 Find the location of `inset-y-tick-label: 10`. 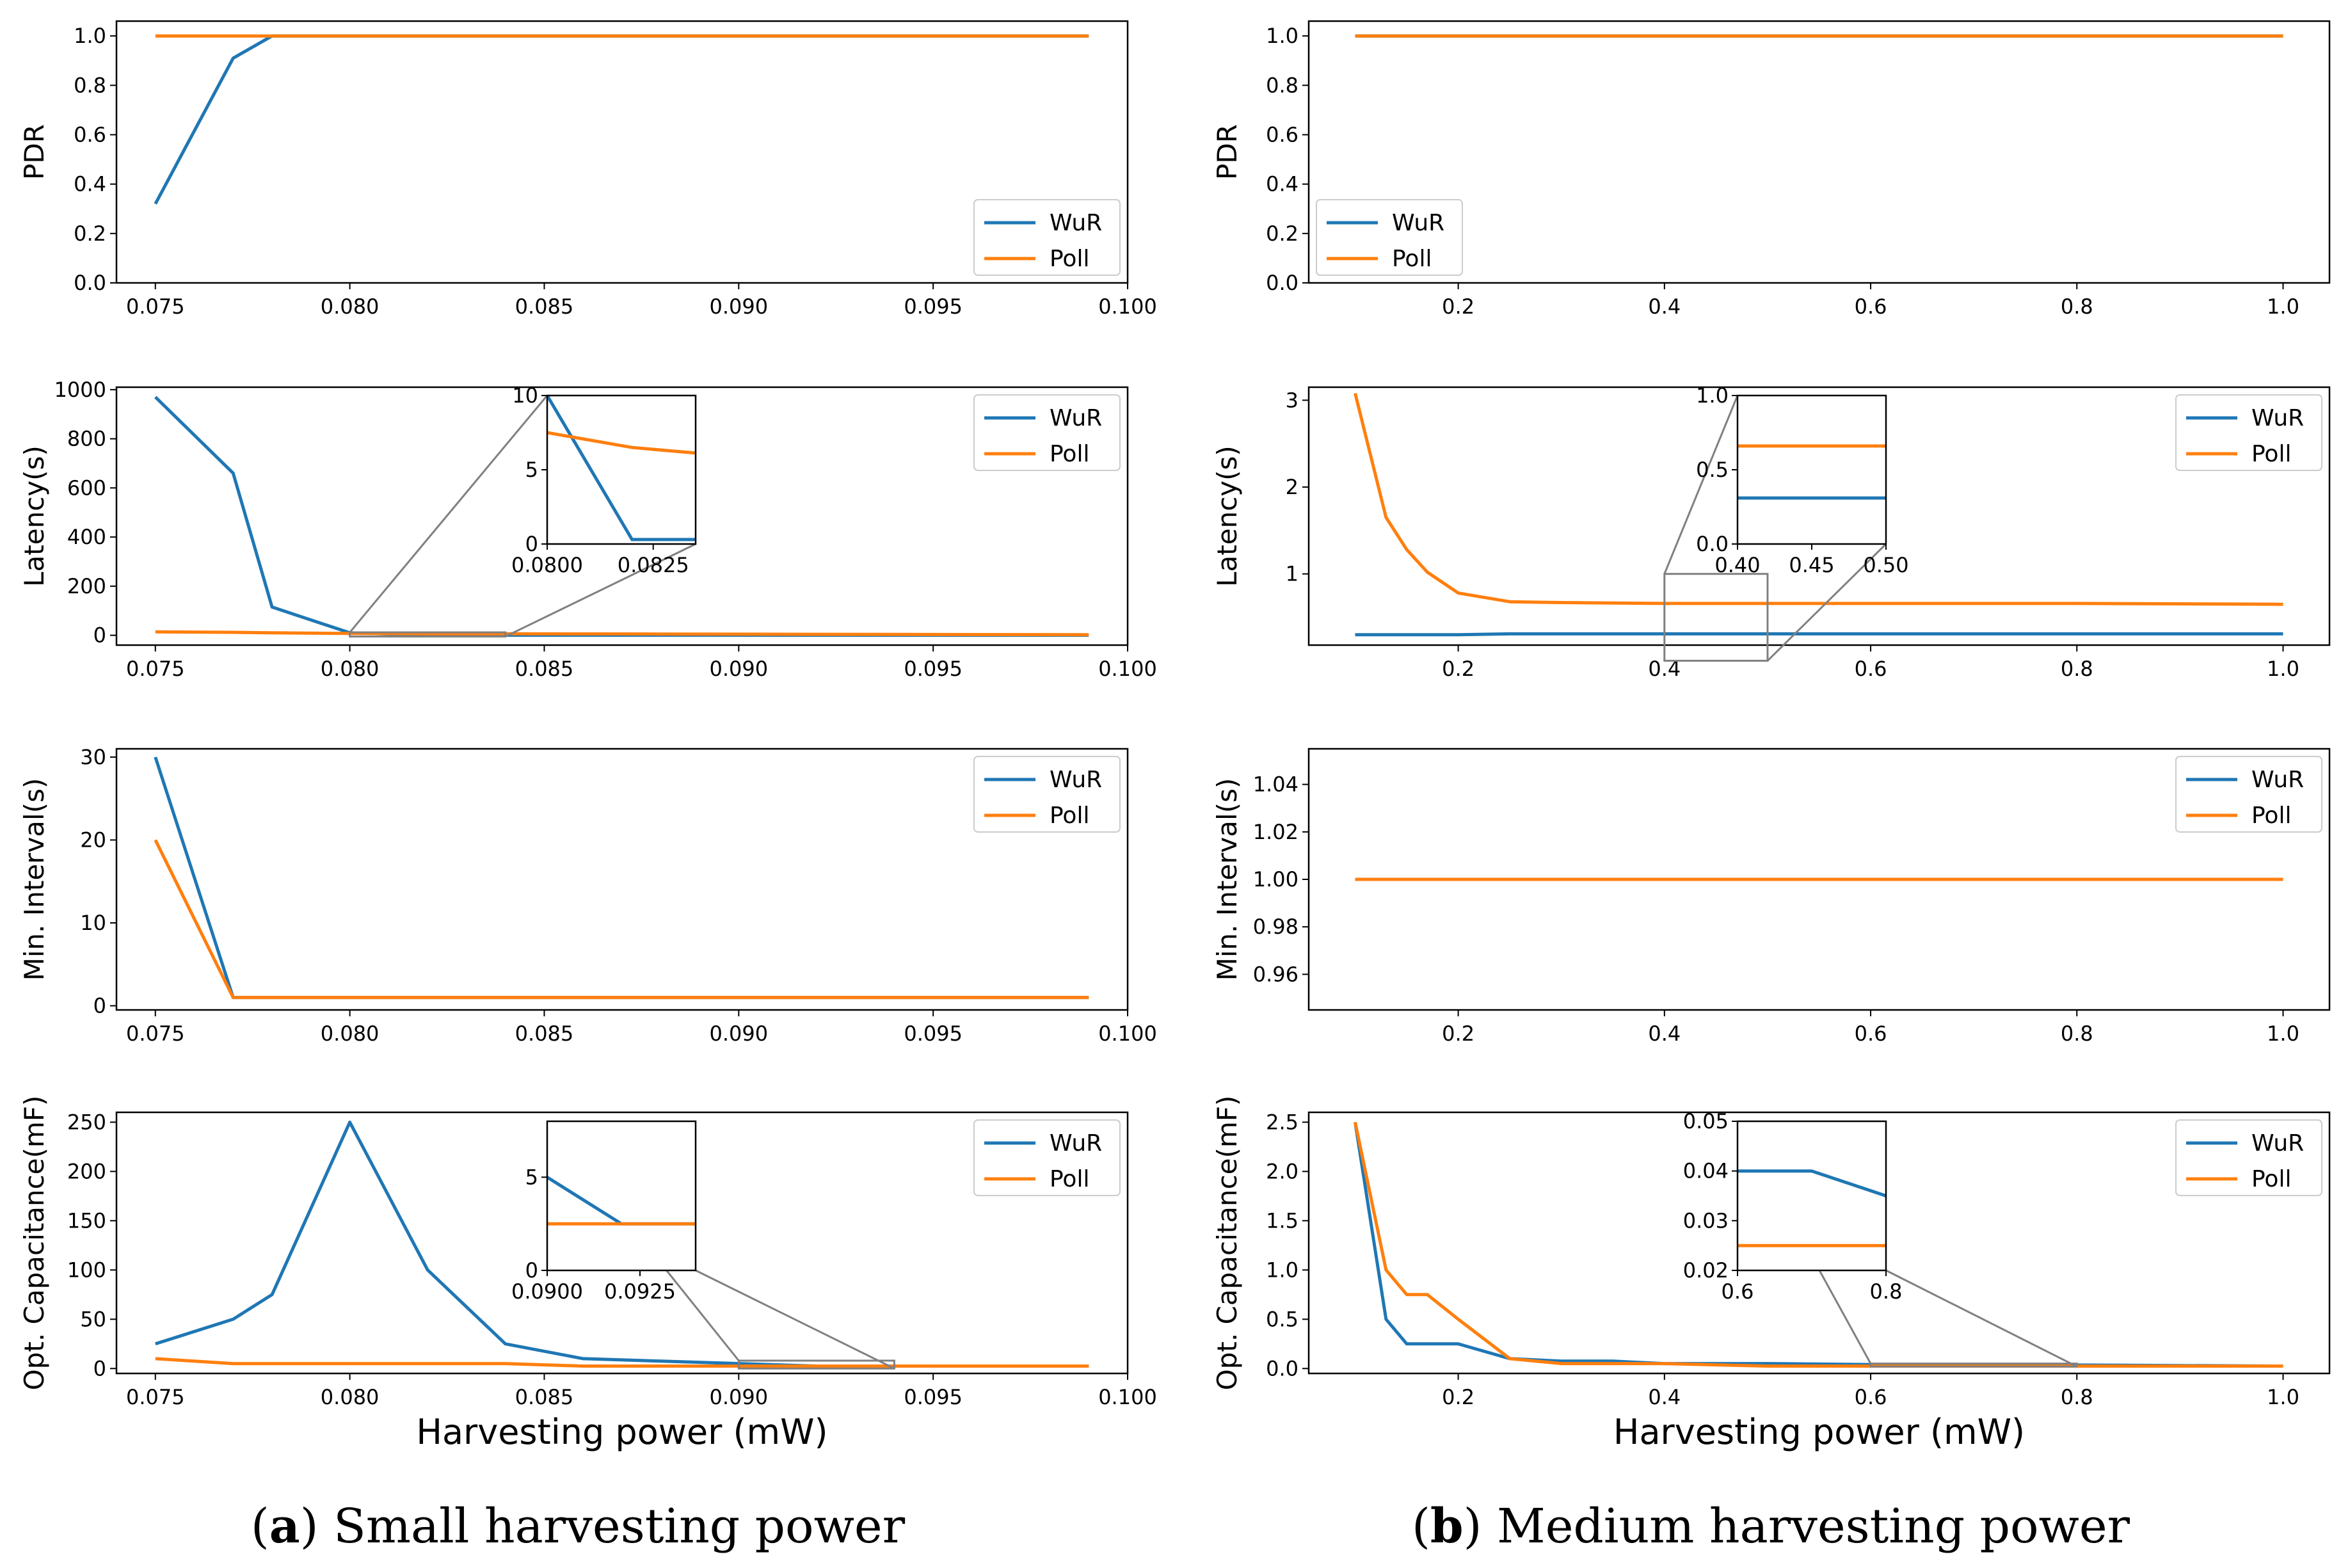

inset-y-tick-label: 10 is located at coordinates (525, 395).